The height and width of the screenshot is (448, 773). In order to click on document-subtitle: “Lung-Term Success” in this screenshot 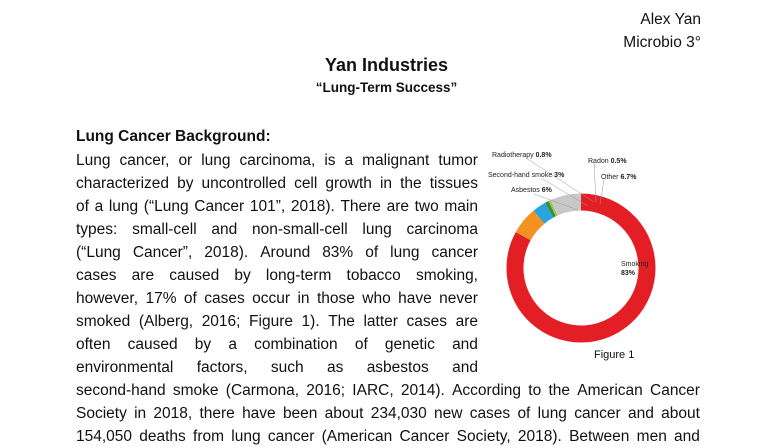, I will do `click(386, 87)`.